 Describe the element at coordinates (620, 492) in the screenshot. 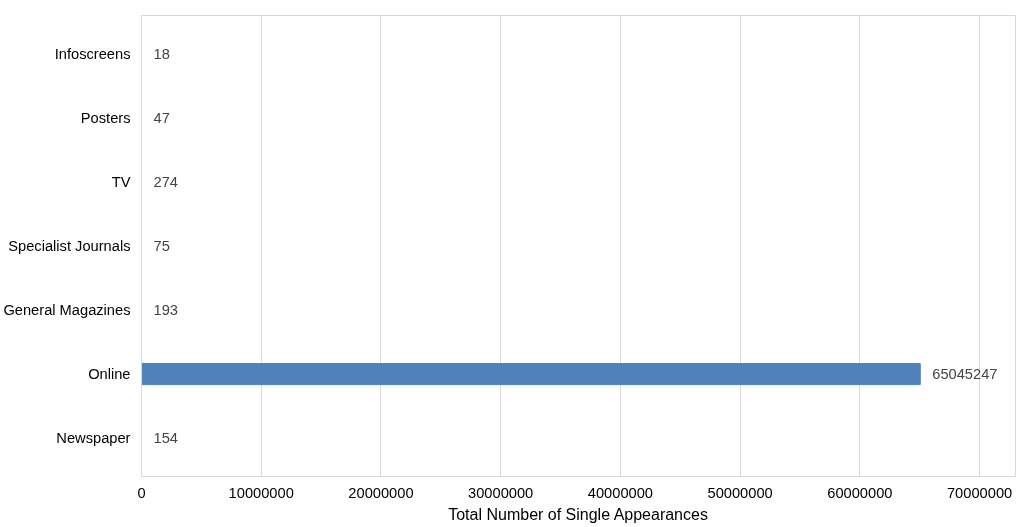

I see `x-tick-label: 40000000` at that location.